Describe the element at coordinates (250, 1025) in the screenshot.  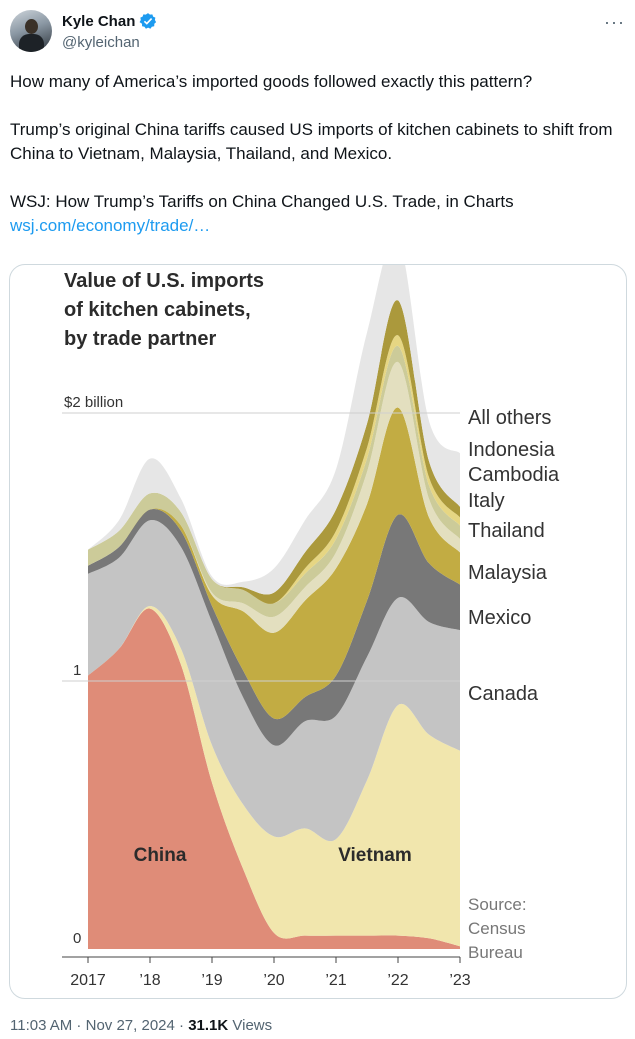
I see `views-label: Views` at that location.